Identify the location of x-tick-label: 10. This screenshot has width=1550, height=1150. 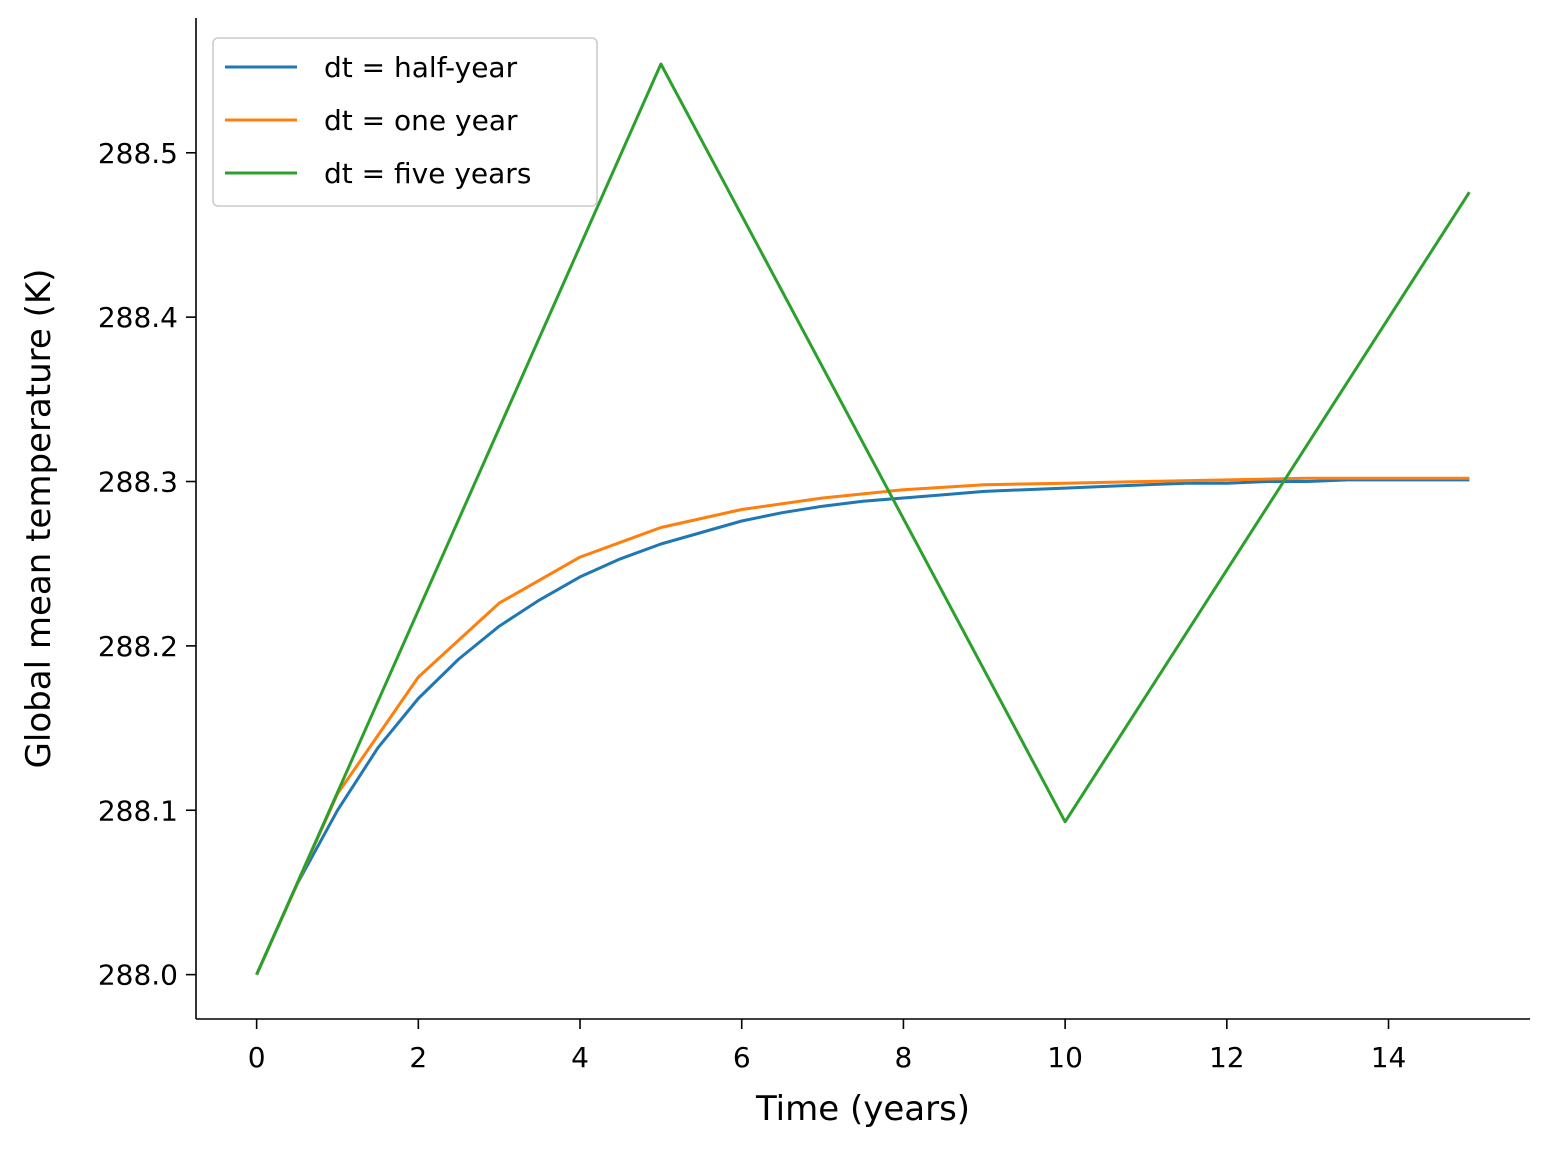
(1065, 1057).